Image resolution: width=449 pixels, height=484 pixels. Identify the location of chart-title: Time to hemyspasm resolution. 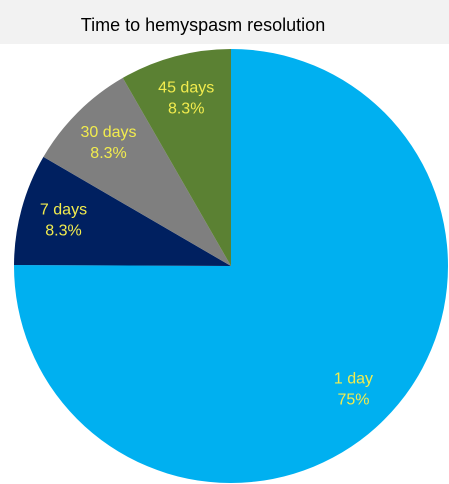
(203, 25).